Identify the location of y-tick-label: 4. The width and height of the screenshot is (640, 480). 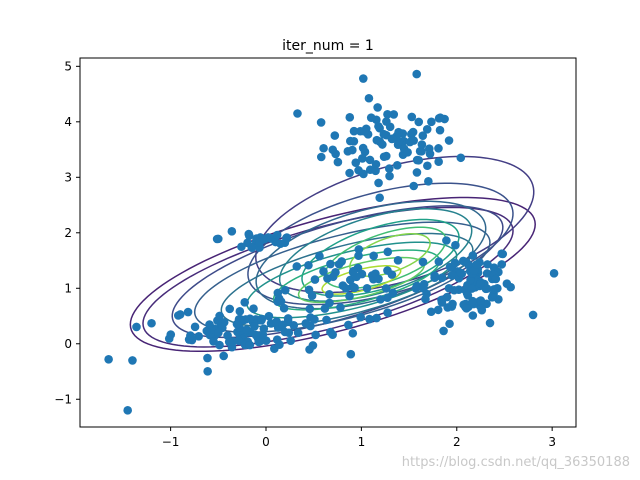
(68, 122).